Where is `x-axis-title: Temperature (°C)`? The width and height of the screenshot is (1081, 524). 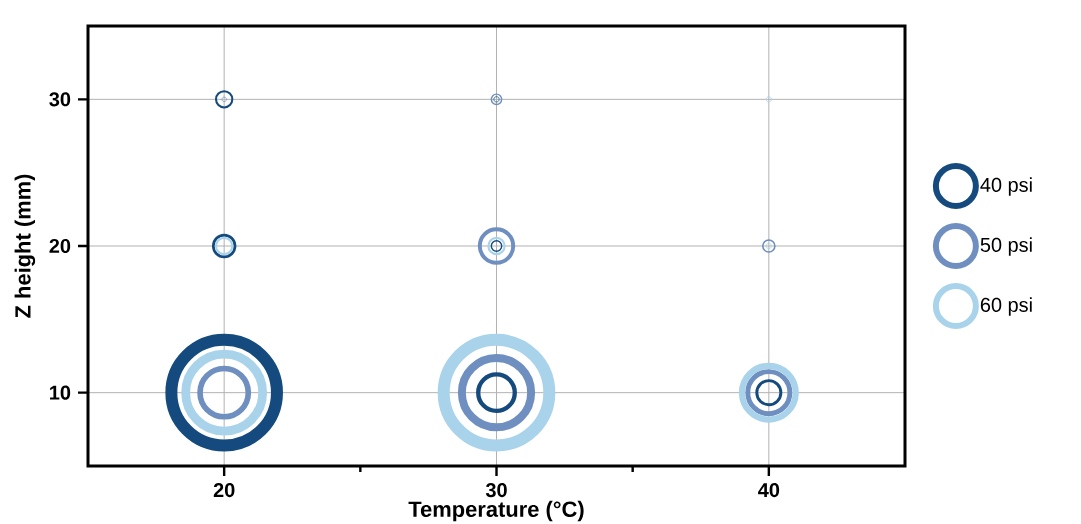 x-axis-title: Temperature (°C) is located at coordinates (496, 511).